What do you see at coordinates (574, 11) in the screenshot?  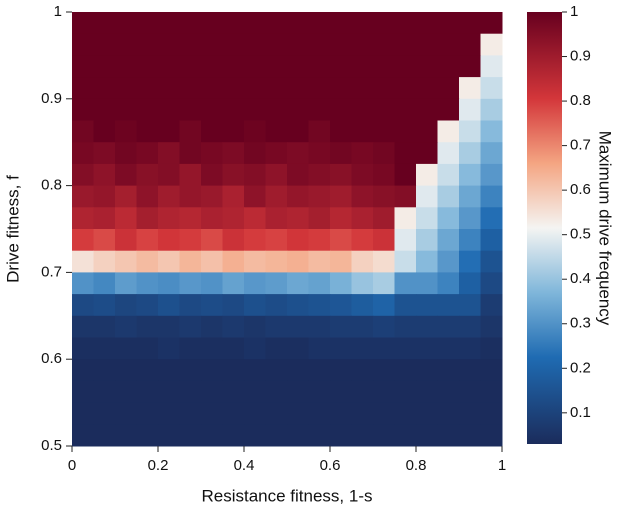 I see `colorbar-tick-label: 1` at bounding box center [574, 11].